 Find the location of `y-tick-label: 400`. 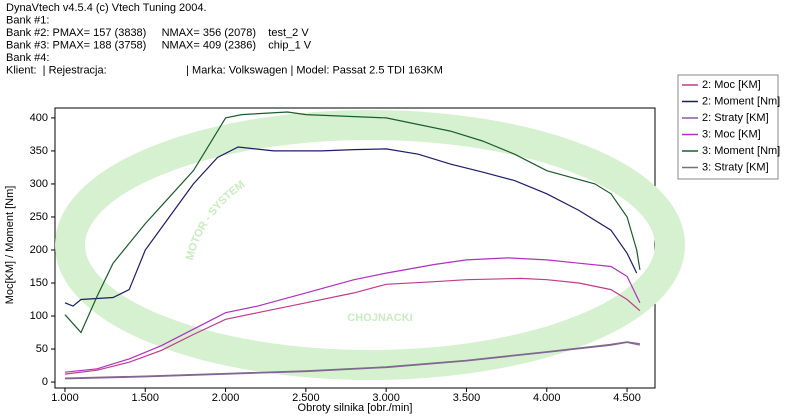

y-tick-label: 400 is located at coordinates (39, 118).